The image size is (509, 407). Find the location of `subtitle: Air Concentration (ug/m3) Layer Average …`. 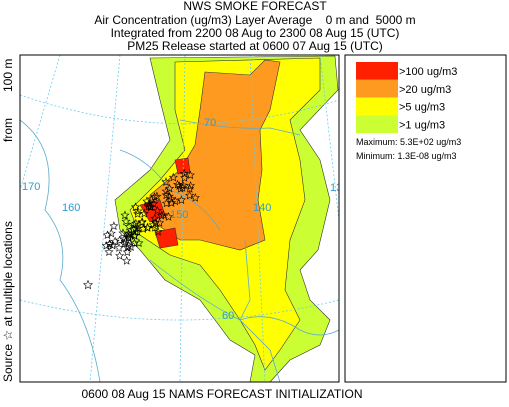

subtitle: Air Concentration (ug/m3) Layer Average … is located at coordinates (254, 20).